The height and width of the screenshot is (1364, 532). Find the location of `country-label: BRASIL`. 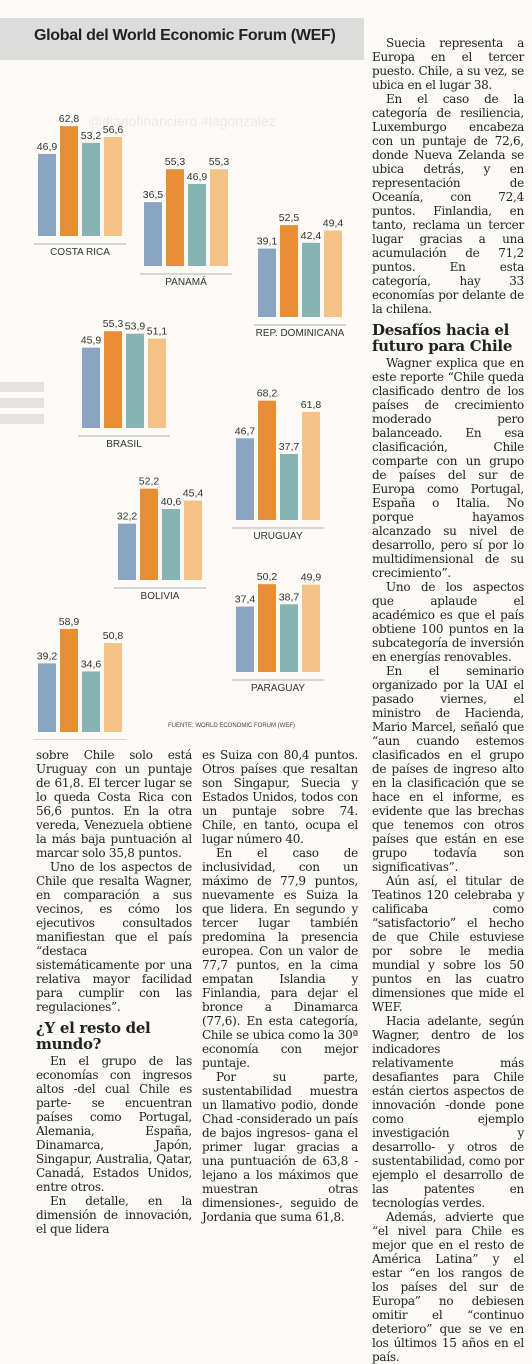

country-label: BRASIL is located at coordinates (124, 444).